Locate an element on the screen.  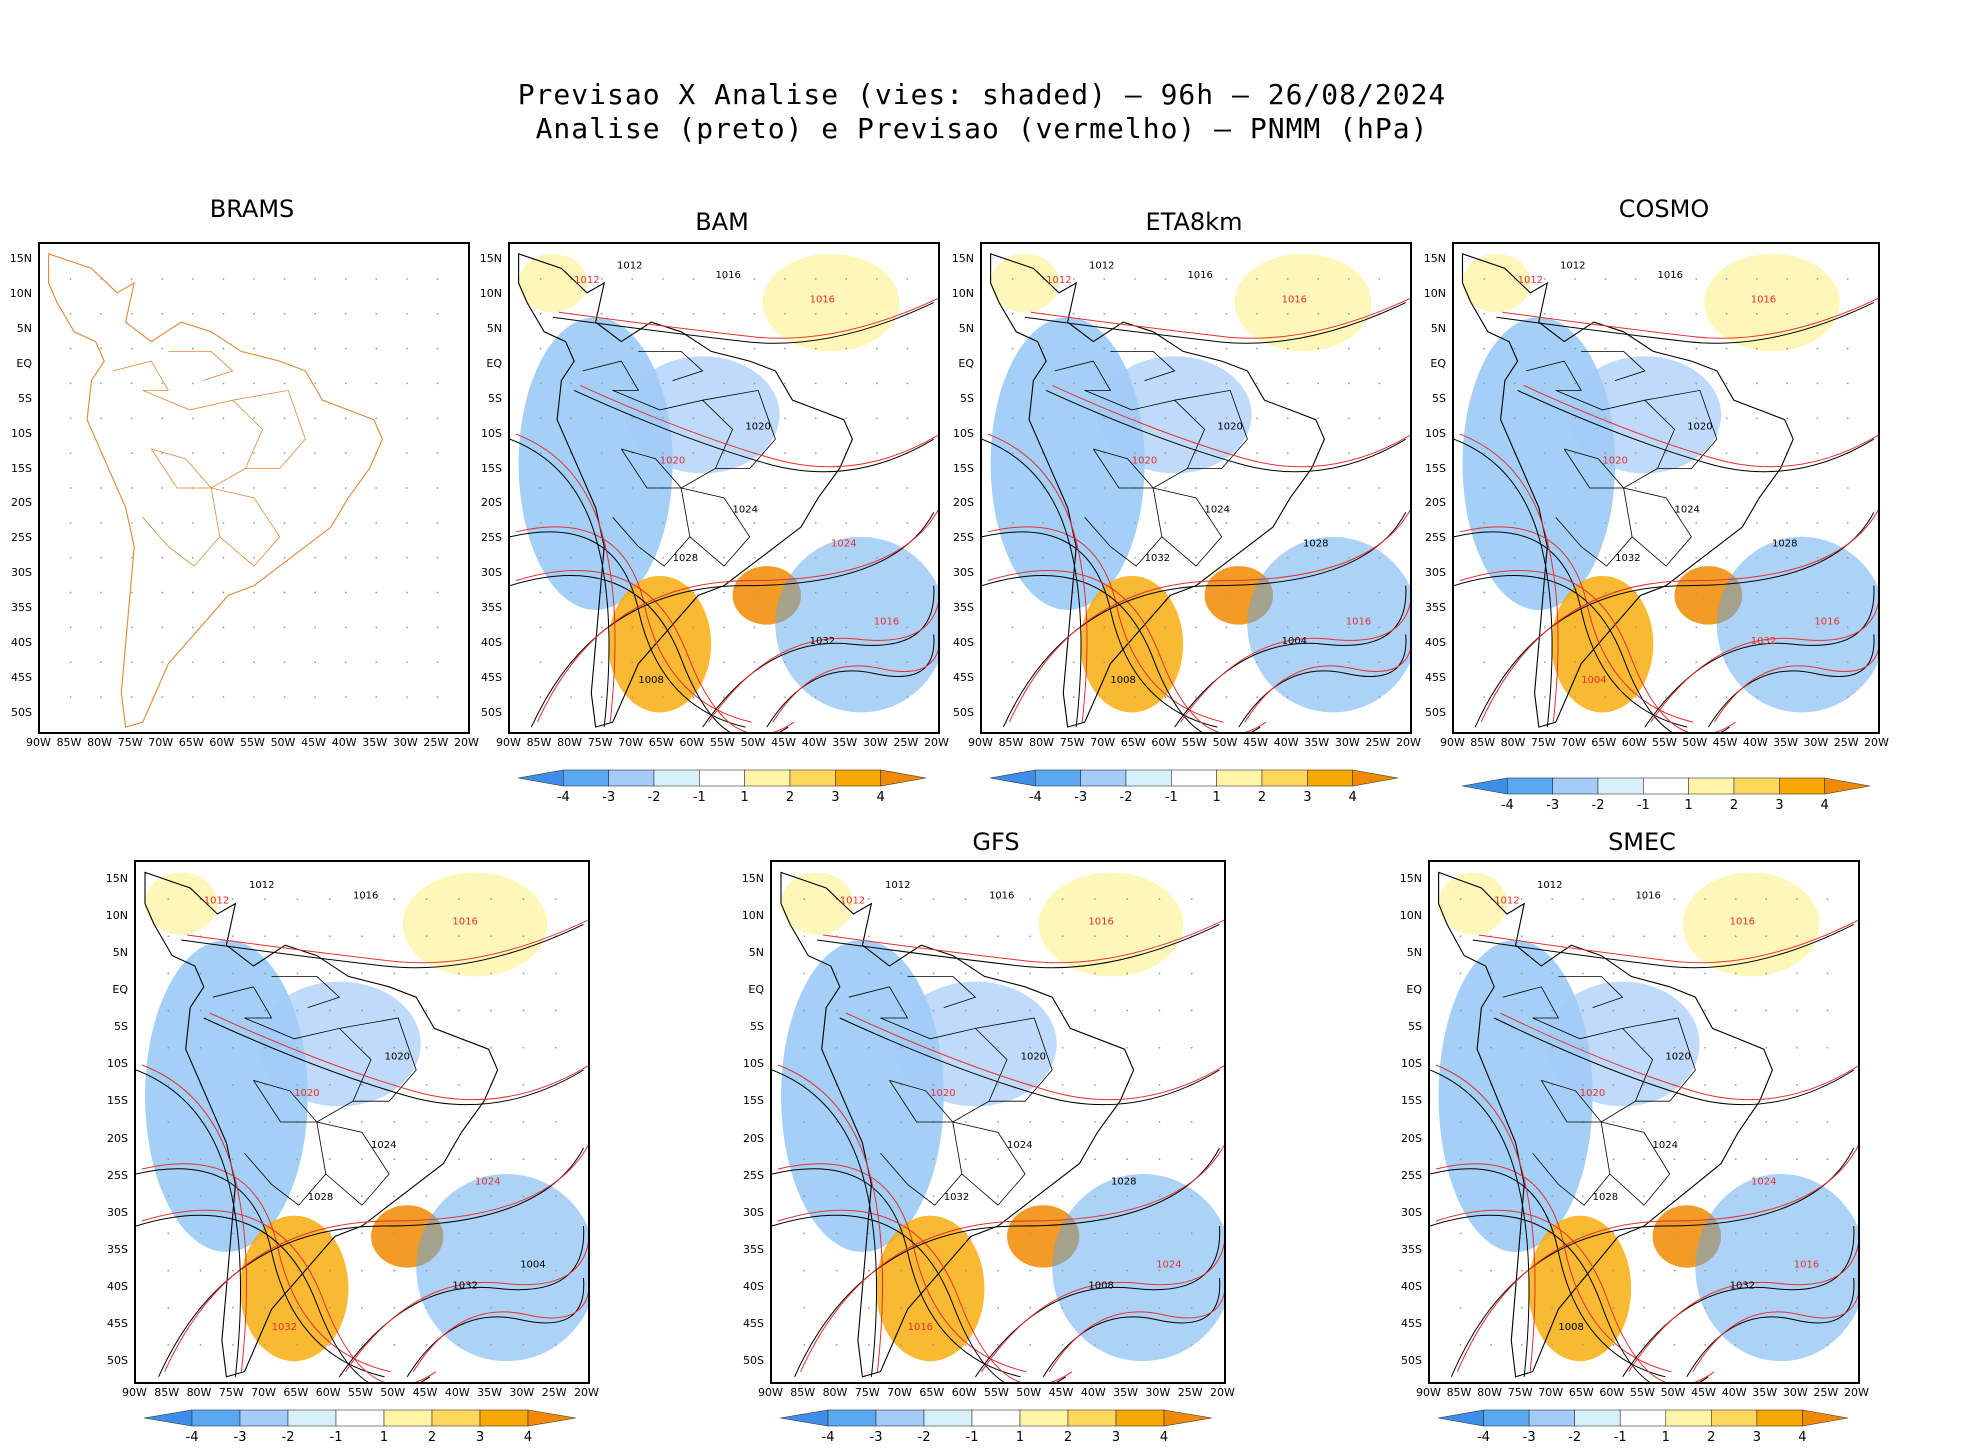
lat-tick-label: 25S is located at coordinates (117, 1175).